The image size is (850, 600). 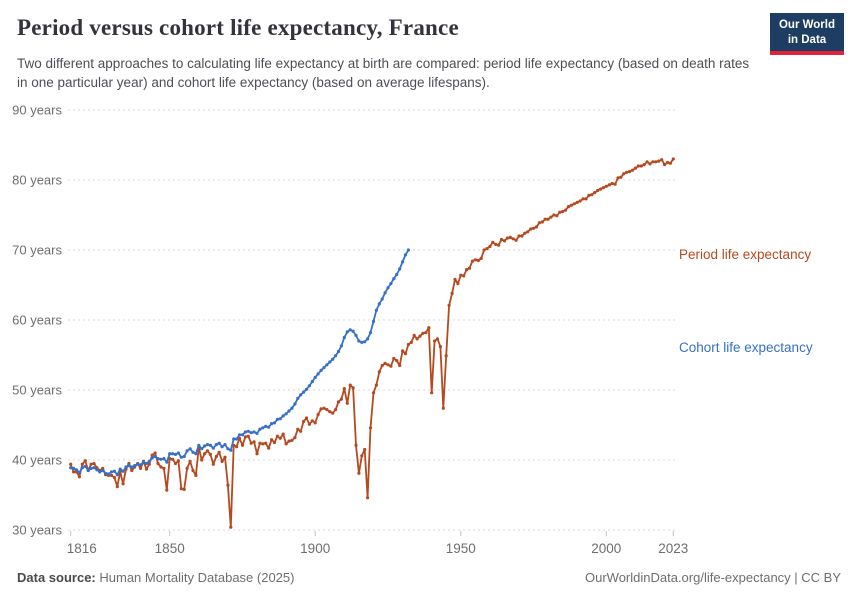 What do you see at coordinates (82, 548) in the screenshot?
I see `x-tick-label-1816: 1816` at bounding box center [82, 548].